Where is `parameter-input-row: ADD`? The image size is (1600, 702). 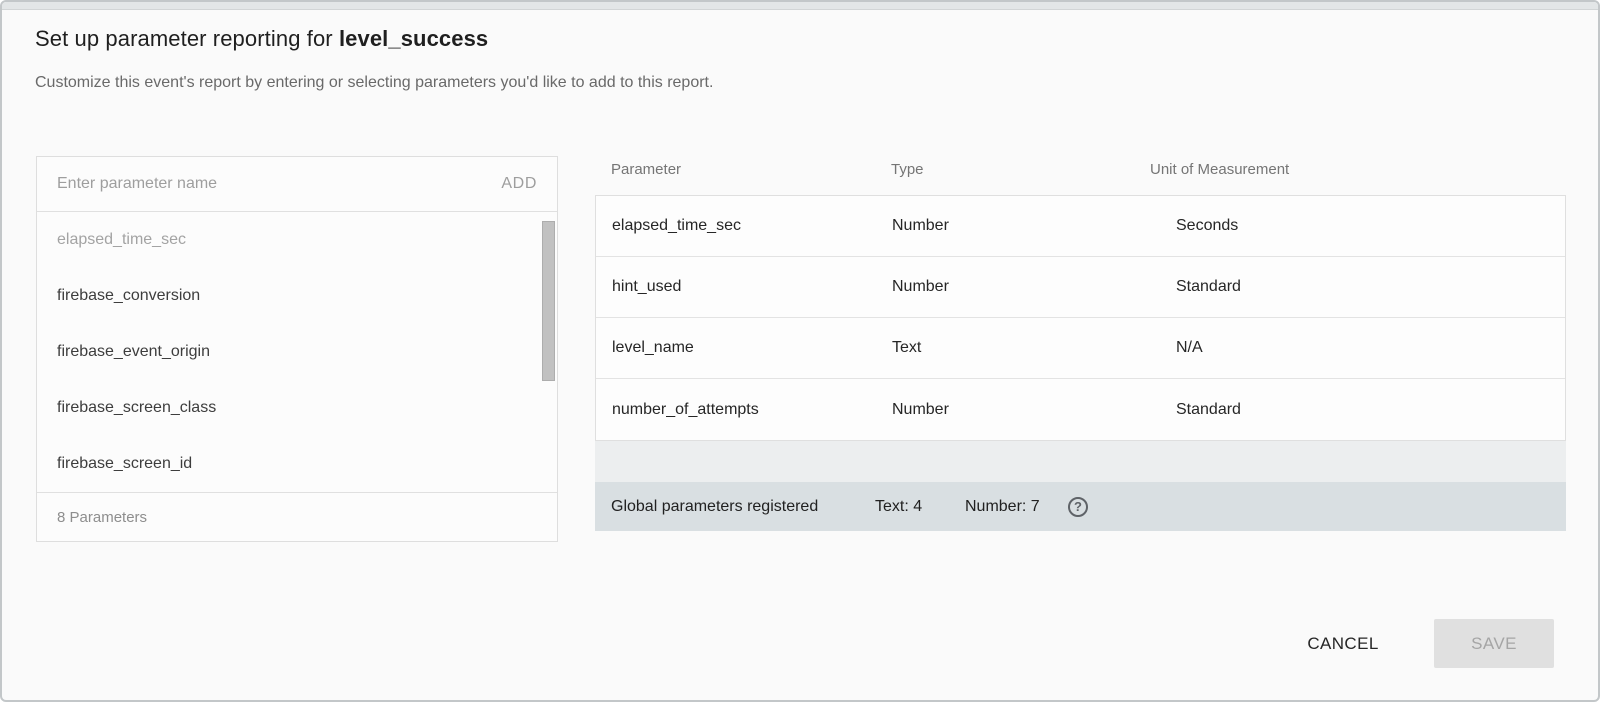
parameter-input-row: ADD is located at coordinates (297, 184).